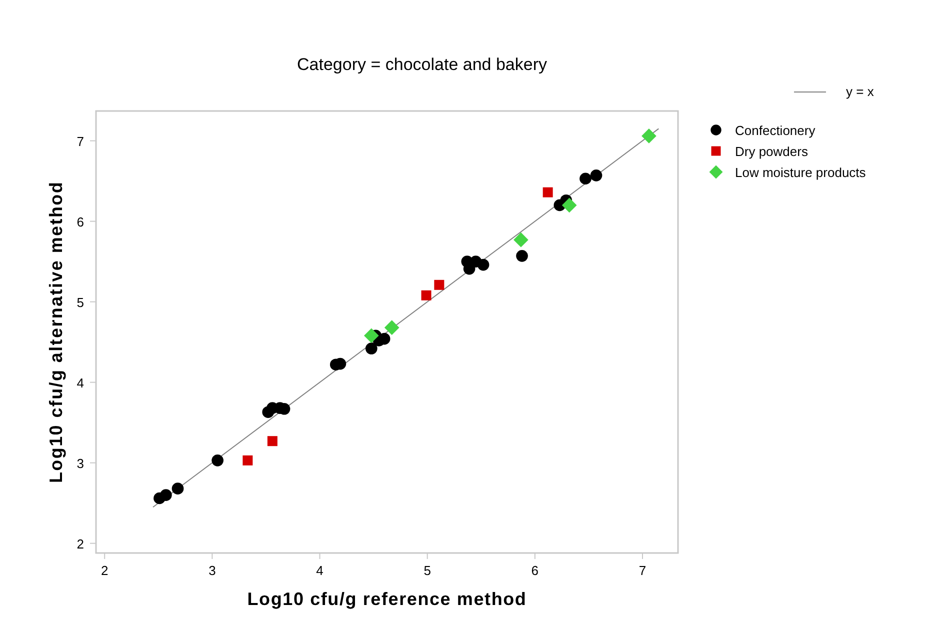  I want to click on x-tick-label: 5, so click(427, 570).